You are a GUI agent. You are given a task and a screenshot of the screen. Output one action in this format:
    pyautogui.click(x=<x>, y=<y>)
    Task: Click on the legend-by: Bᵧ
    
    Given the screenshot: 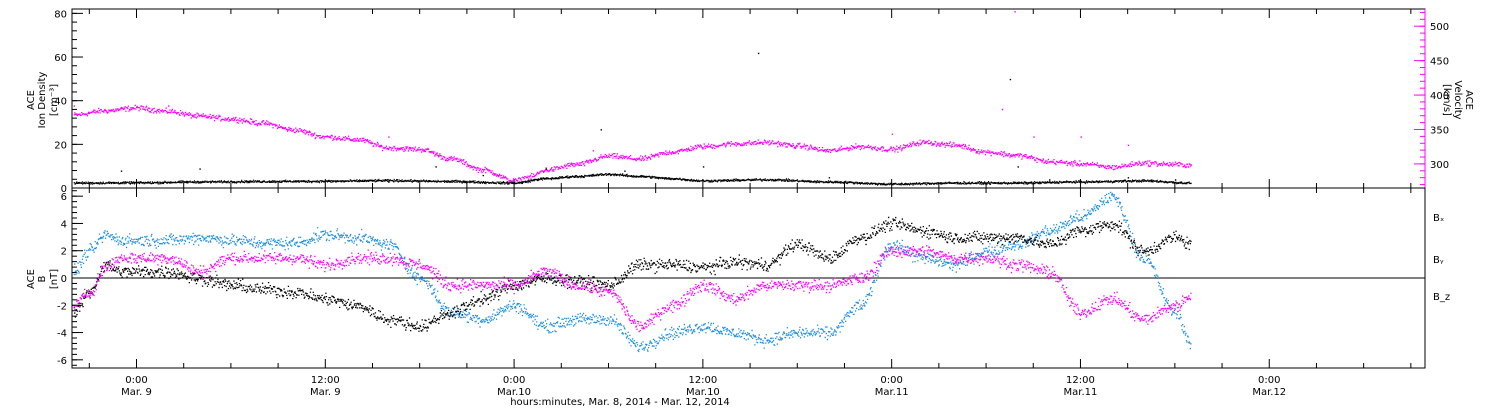 What is the action you would take?
    pyautogui.click(x=1438, y=260)
    